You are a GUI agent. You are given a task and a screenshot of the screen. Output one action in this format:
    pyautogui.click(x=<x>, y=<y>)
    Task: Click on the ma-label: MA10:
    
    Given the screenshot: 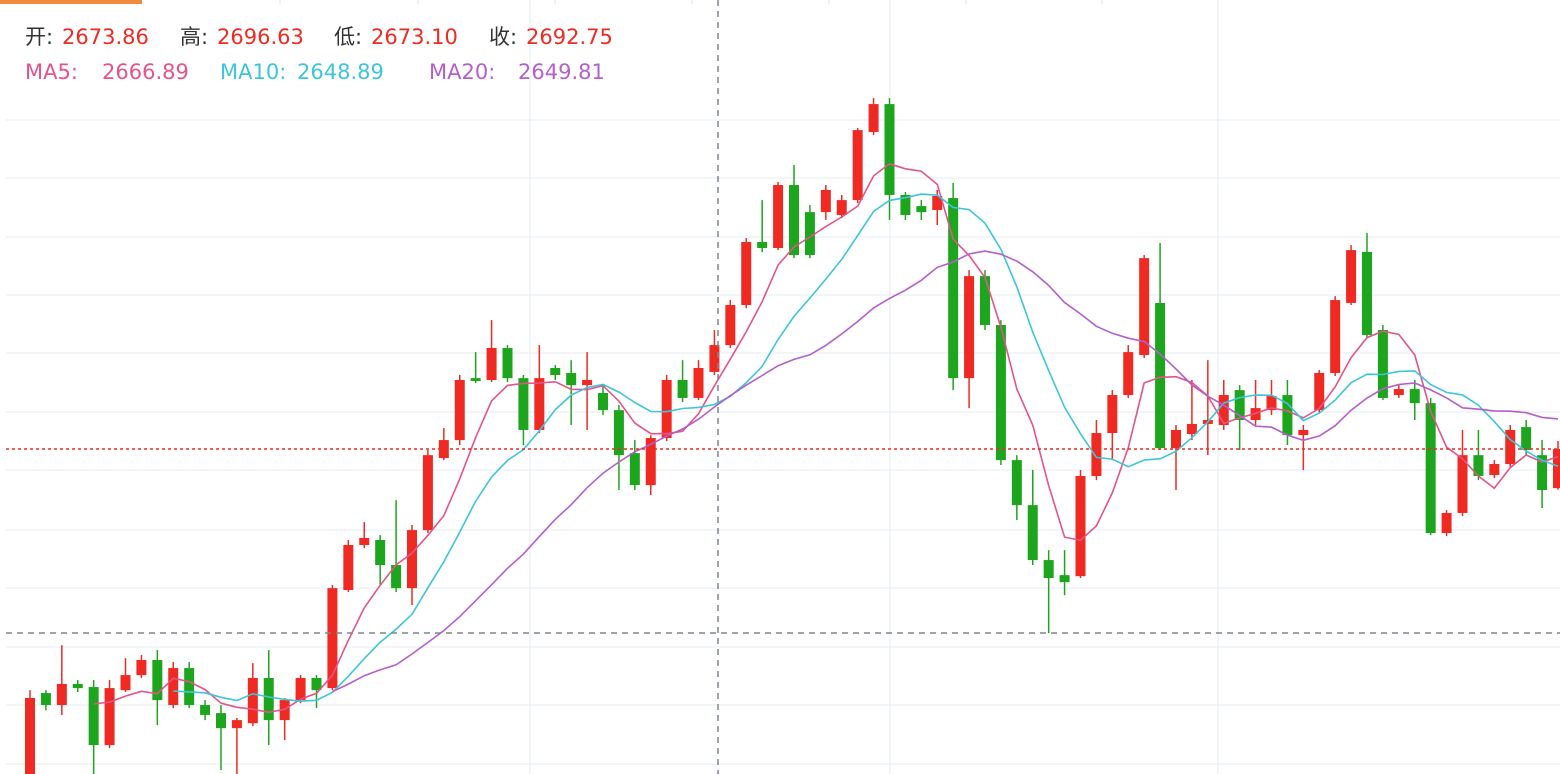 What is the action you would take?
    pyautogui.click(x=253, y=72)
    